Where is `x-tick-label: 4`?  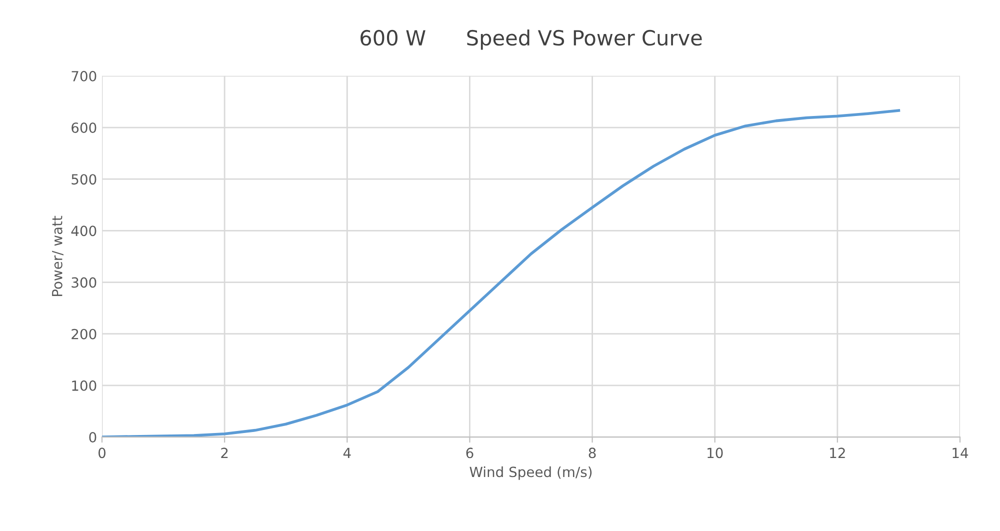
x-tick-label: 4 is located at coordinates (347, 453).